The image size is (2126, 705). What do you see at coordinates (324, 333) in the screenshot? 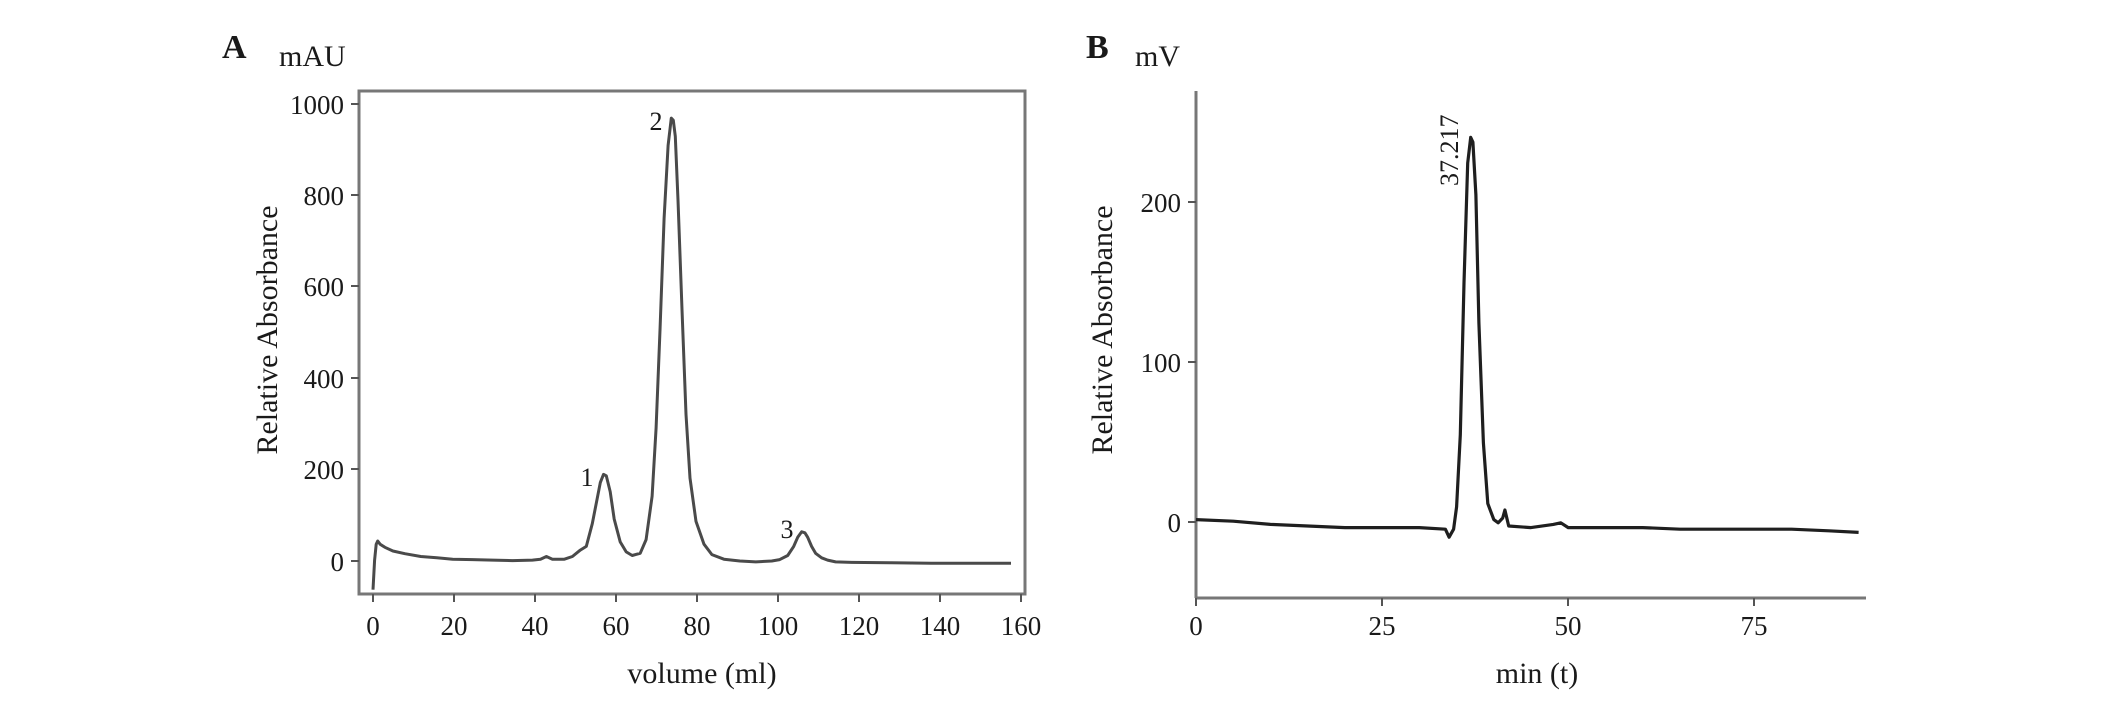
I see `panel-a-y-ticks: 0 200 400 600 800 1000` at bounding box center [324, 333].